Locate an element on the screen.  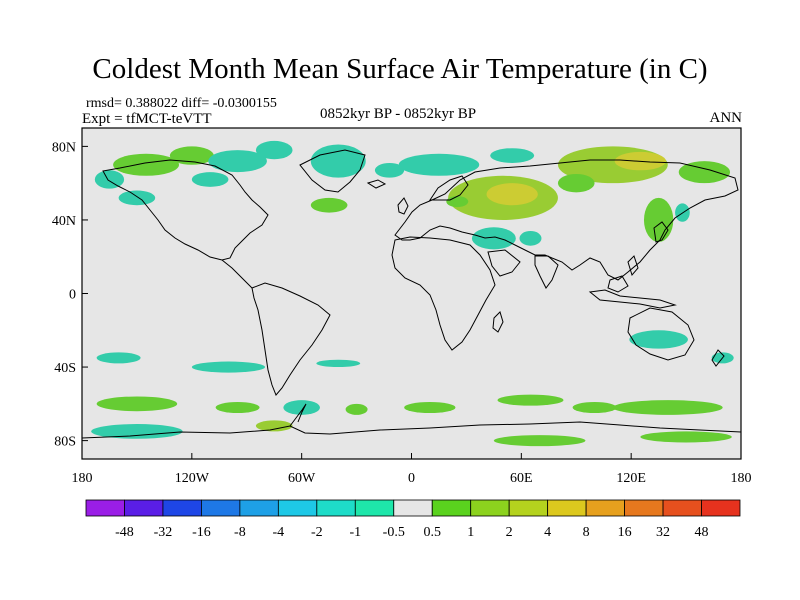
y-tick-label: 40S is located at coordinates (65, 368).